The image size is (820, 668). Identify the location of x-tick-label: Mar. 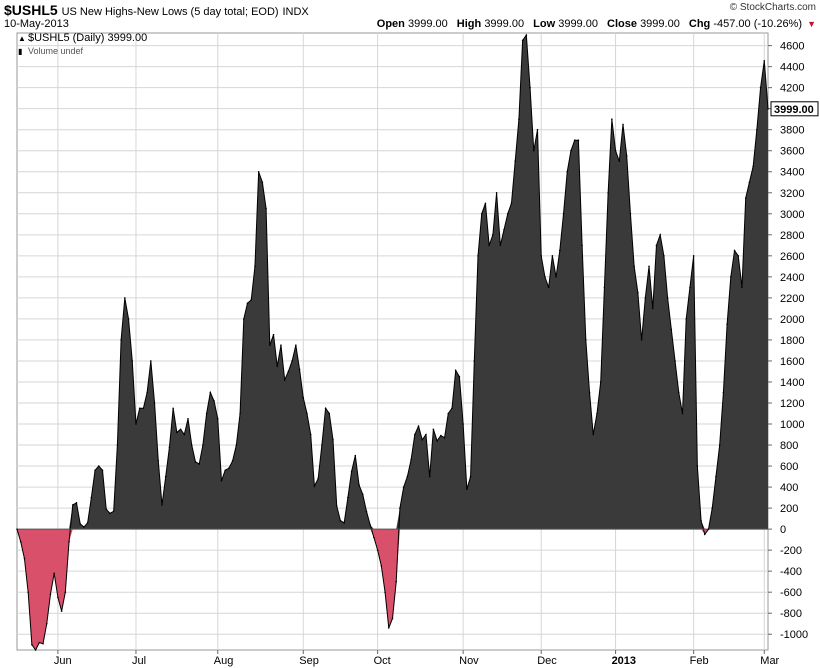
(769, 661).